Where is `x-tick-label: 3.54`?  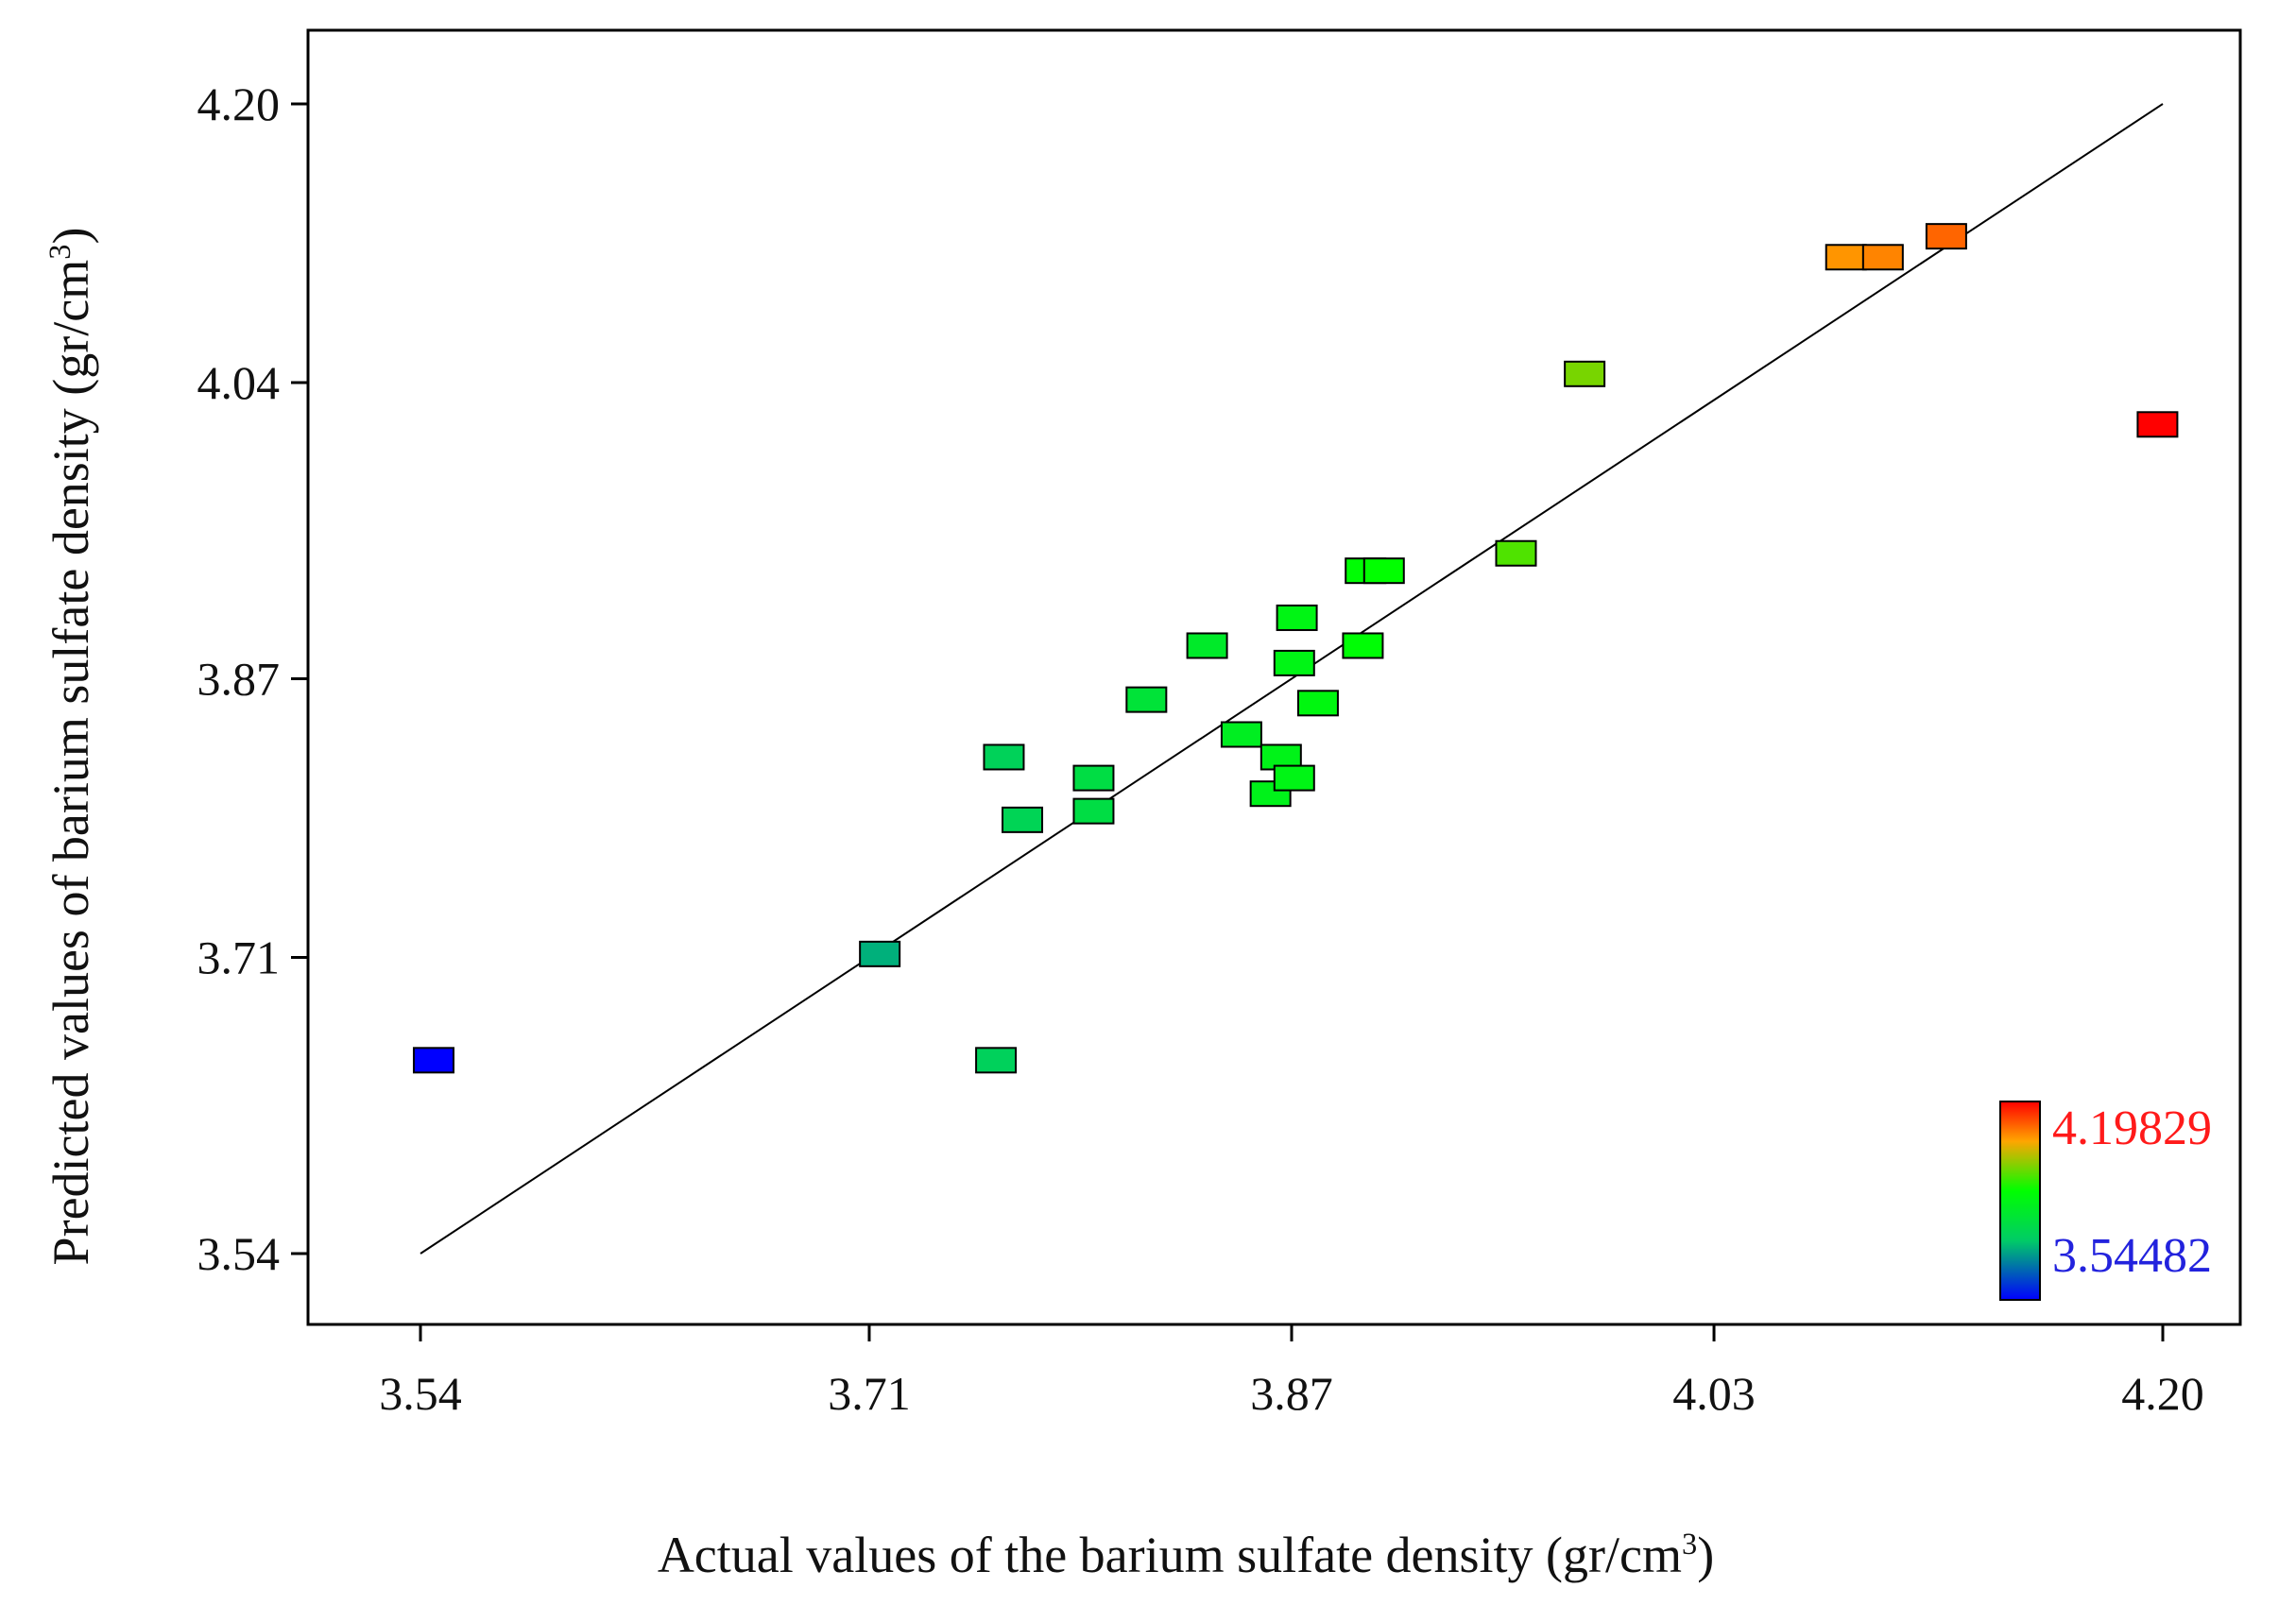 x-tick-label: 3.54 is located at coordinates (421, 1393).